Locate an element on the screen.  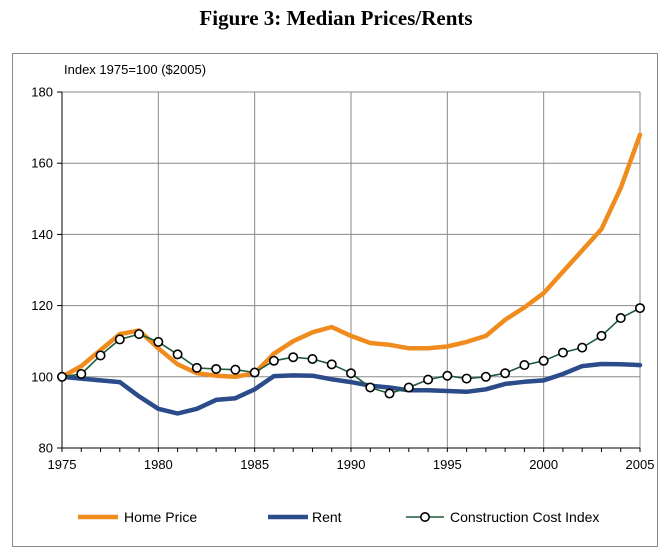
x-tick-label: 1985 is located at coordinates (254, 464).